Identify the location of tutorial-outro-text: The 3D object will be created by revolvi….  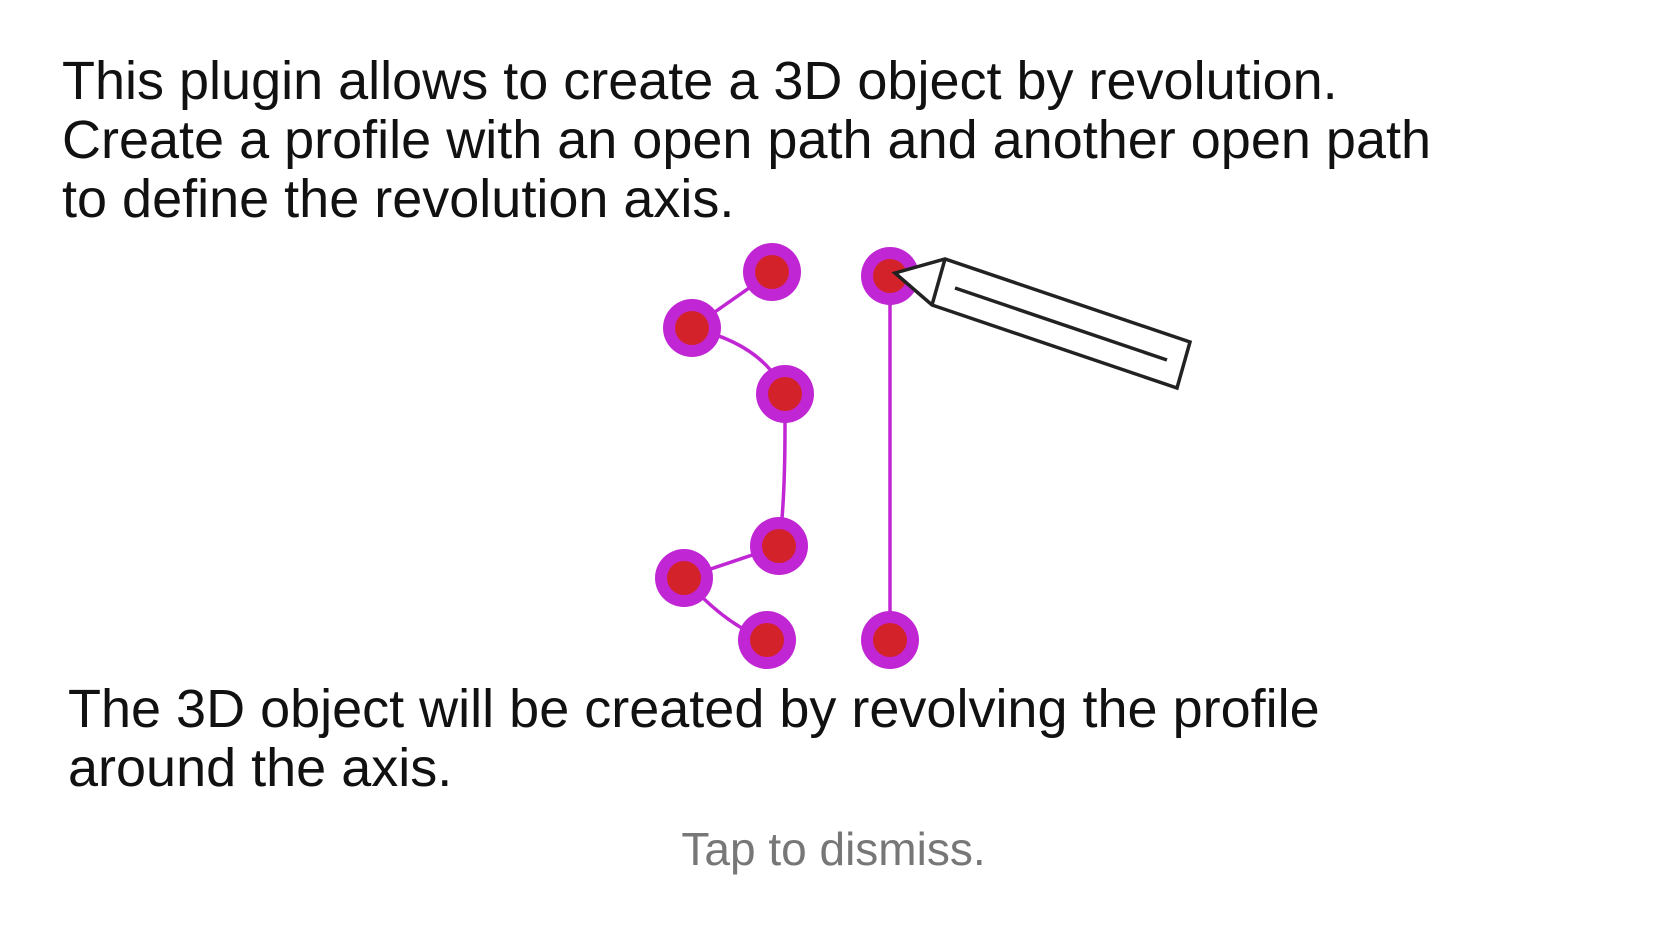
(694, 738).